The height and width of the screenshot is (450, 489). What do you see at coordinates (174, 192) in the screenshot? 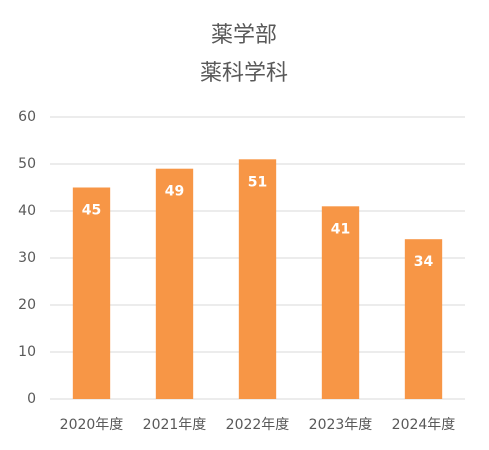
I see `data-label: 49` at bounding box center [174, 192].